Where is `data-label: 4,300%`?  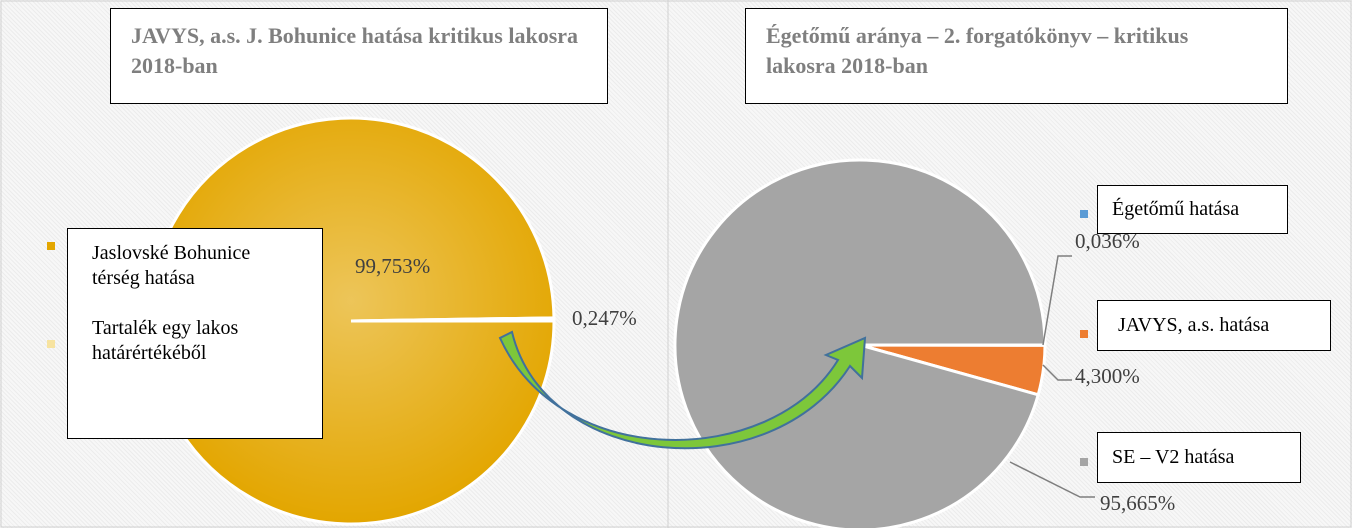 data-label: 4,300% is located at coordinates (1107, 376).